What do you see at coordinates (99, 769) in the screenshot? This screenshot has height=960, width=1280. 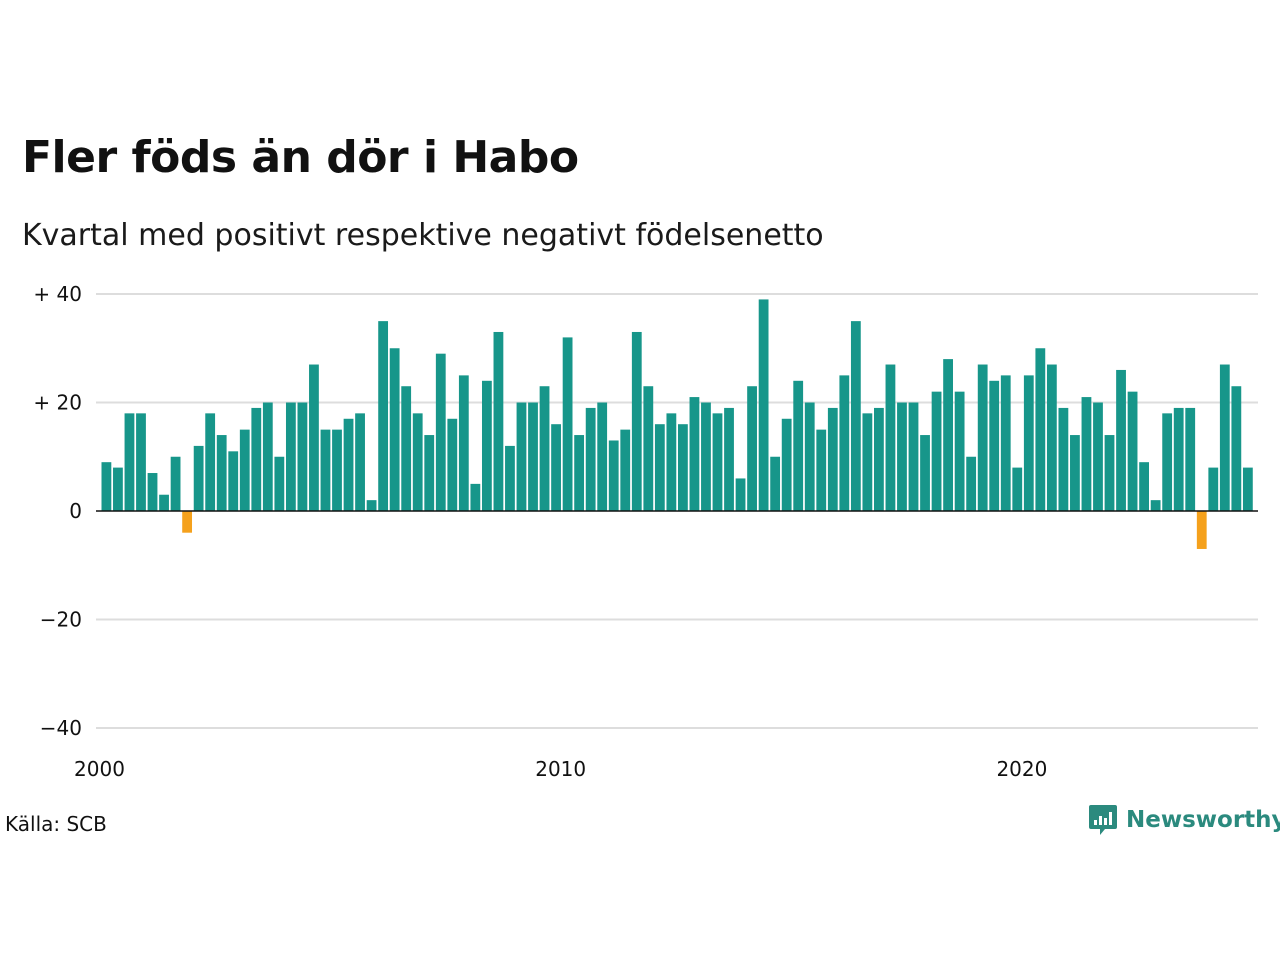 I see `x-tick-label: 2000` at bounding box center [99, 769].